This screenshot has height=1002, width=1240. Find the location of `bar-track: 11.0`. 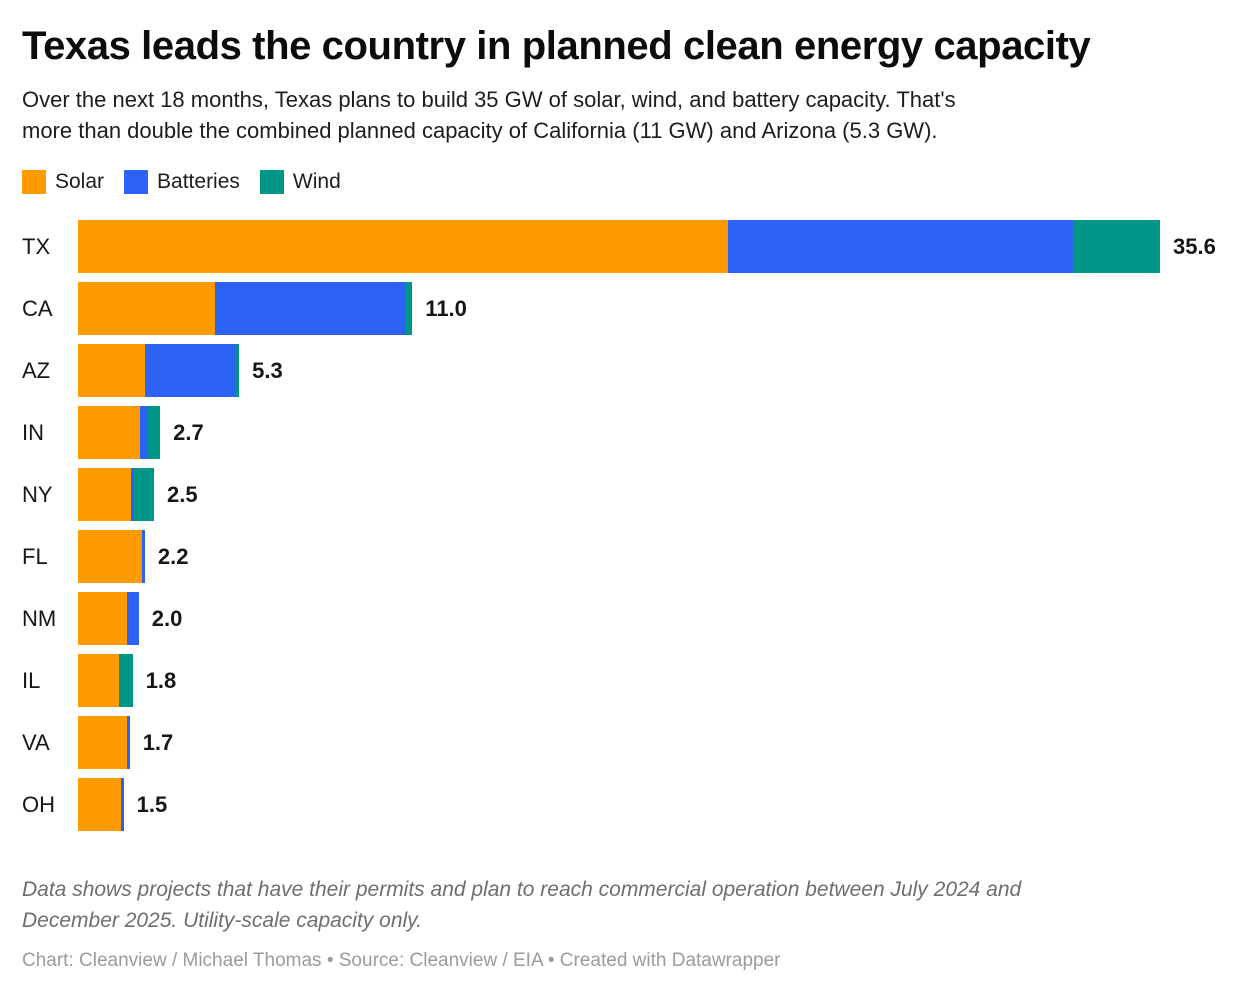

bar-track: 11.0 is located at coordinates (649, 308).